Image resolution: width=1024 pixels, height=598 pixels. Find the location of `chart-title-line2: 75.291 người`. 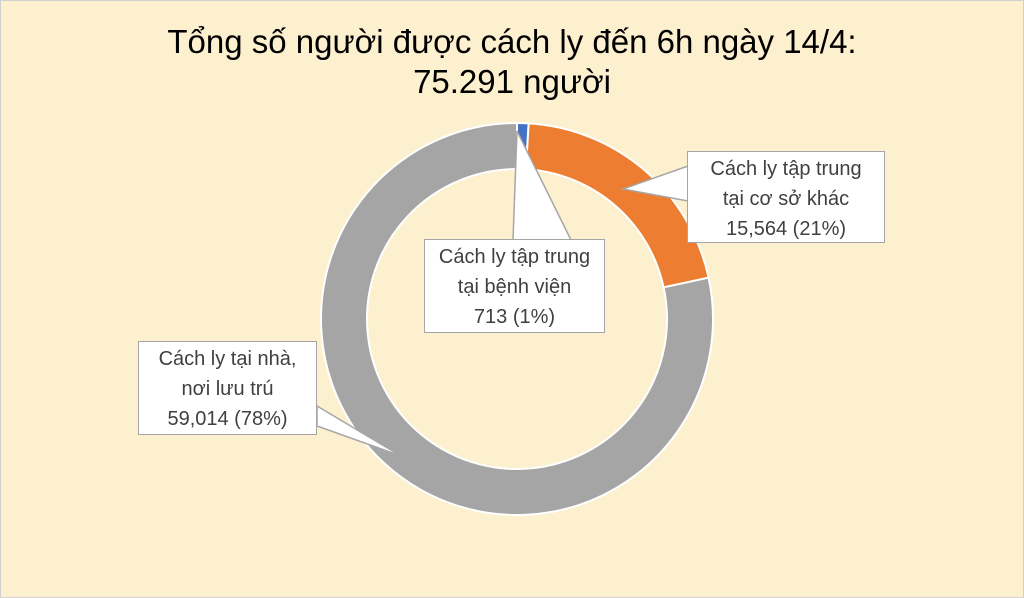

chart-title-line2: 75.291 người is located at coordinates (512, 81).